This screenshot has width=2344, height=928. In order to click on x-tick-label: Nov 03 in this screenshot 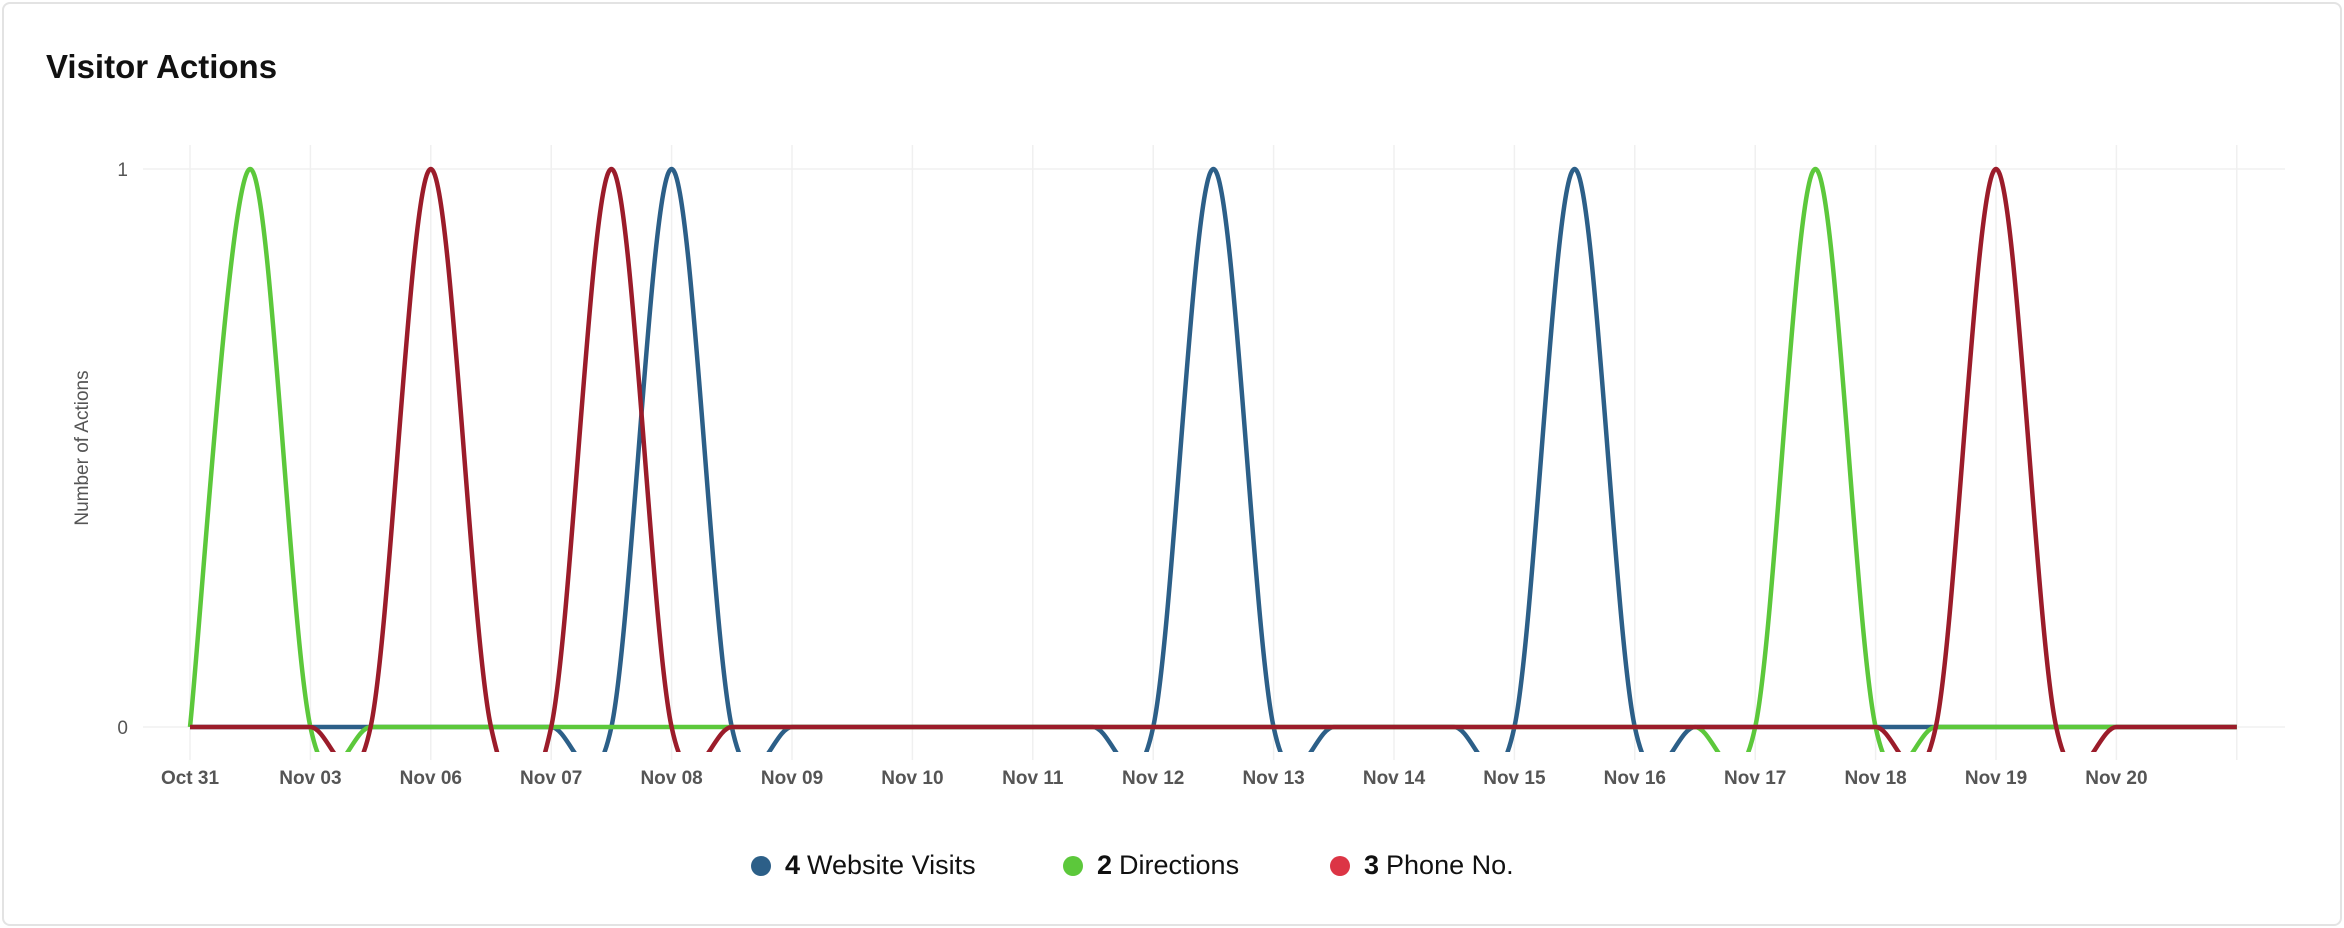, I will do `click(310, 778)`.